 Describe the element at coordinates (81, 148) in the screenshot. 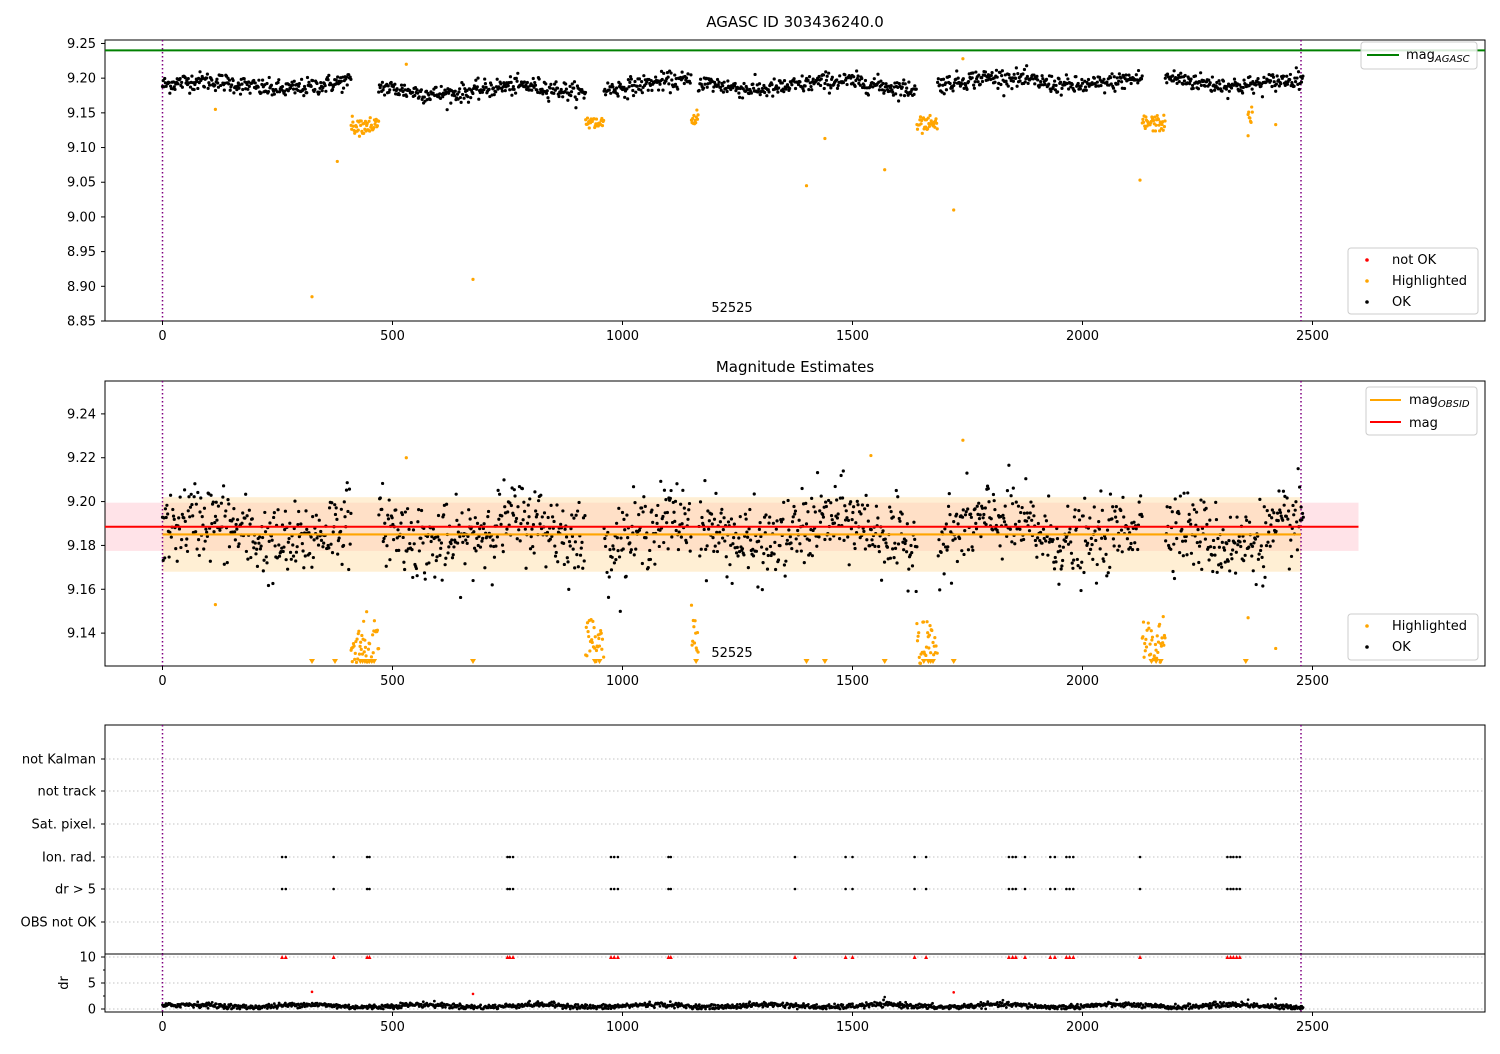

I see `y-tick-label: 9.10` at that location.